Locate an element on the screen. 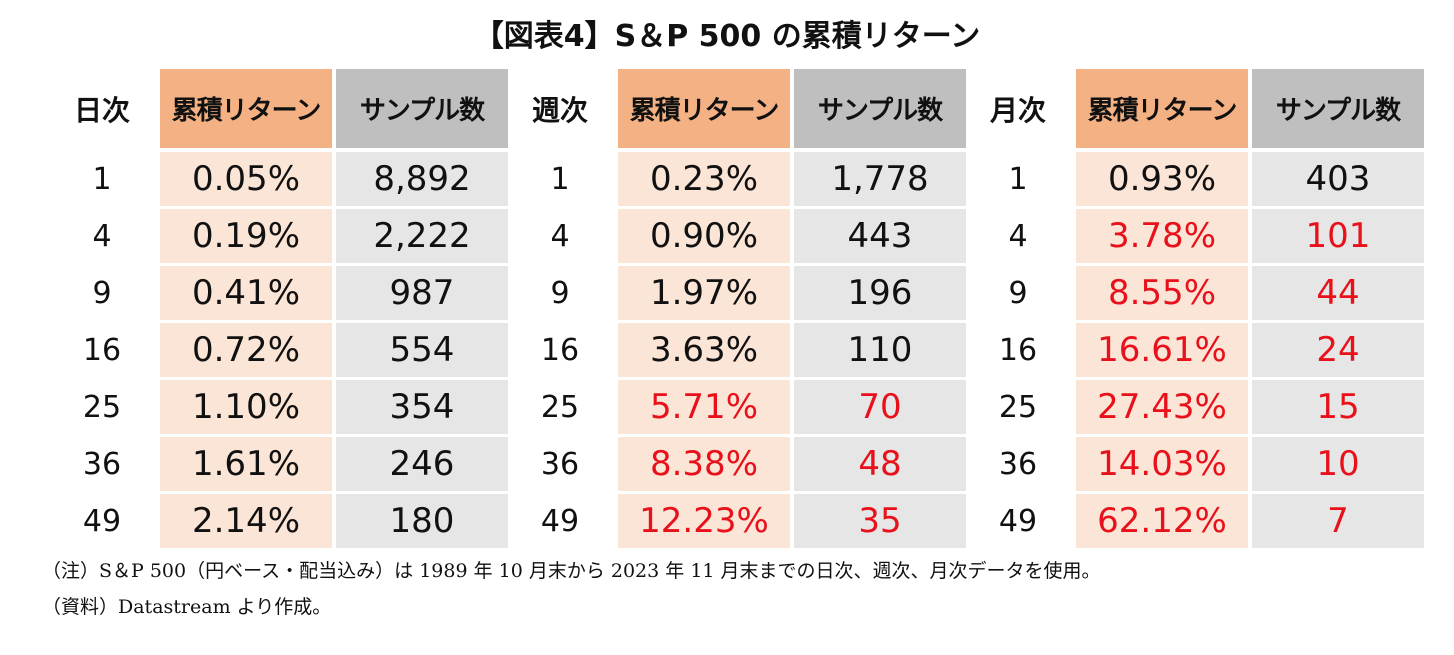 Image resolution: width=1454 pixels, height=655 pixels. cell-return: 0.19% is located at coordinates (246, 236).